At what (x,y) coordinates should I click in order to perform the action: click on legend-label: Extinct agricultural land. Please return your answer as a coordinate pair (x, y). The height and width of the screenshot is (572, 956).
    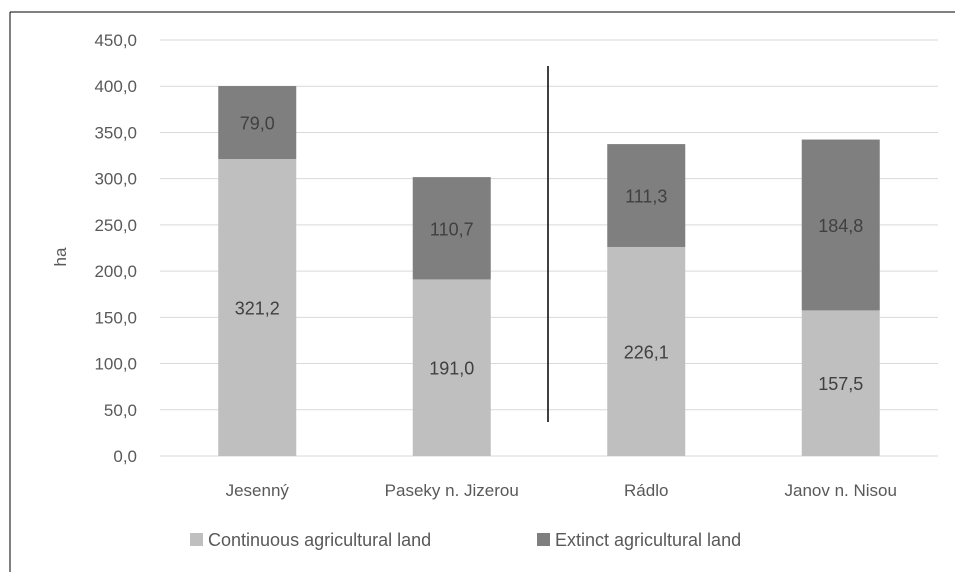
    Looking at the image, I should click on (648, 540).